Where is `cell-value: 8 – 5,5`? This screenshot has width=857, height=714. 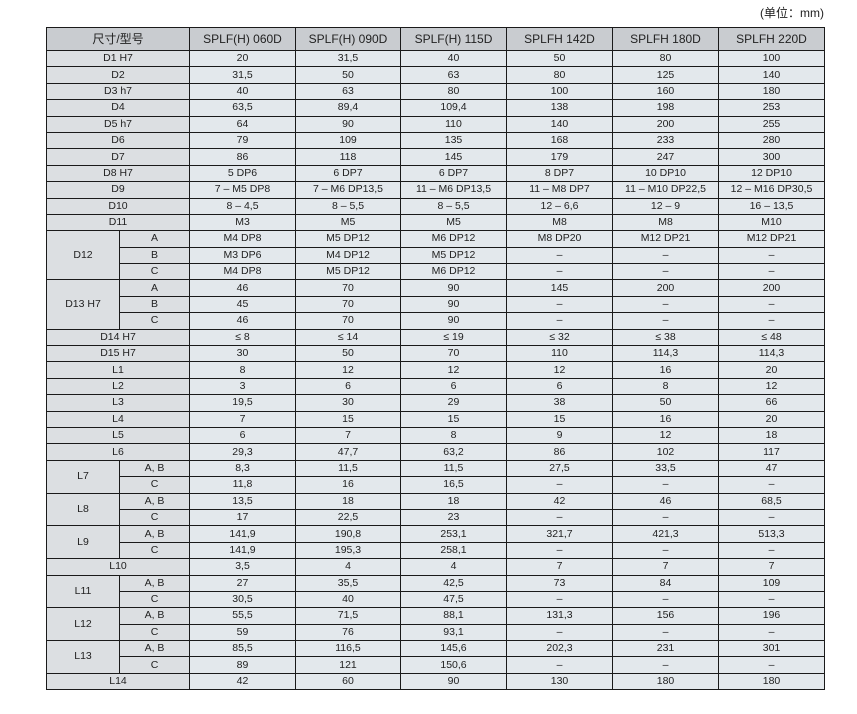
cell-value: 8 – 5,5 is located at coordinates (348, 206).